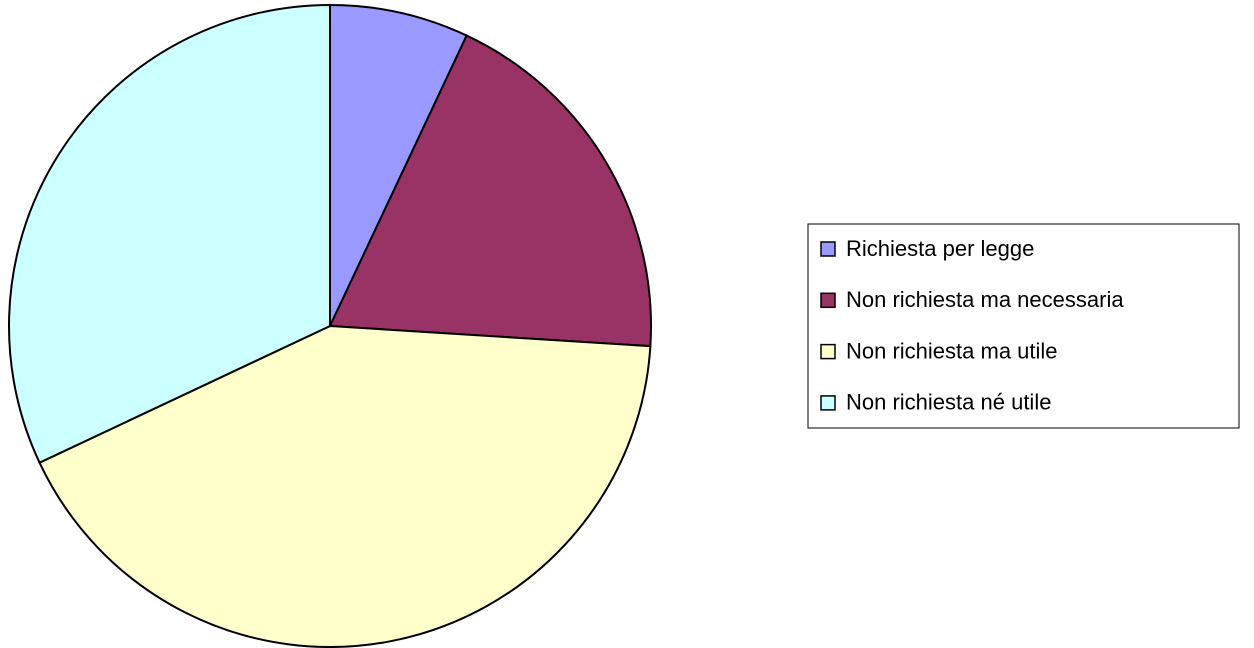  What do you see at coordinates (940, 248) in the screenshot?
I see `legend-label: Richiesta per legge` at bounding box center [940, 248].